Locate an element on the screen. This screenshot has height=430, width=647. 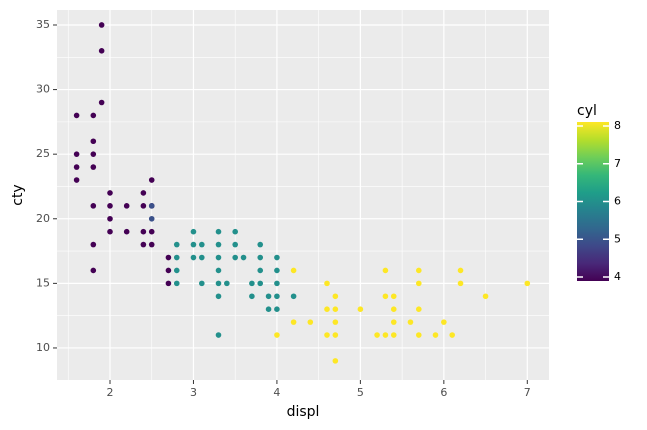
x-tick-label: 2 is located at coordinates (109, 392).